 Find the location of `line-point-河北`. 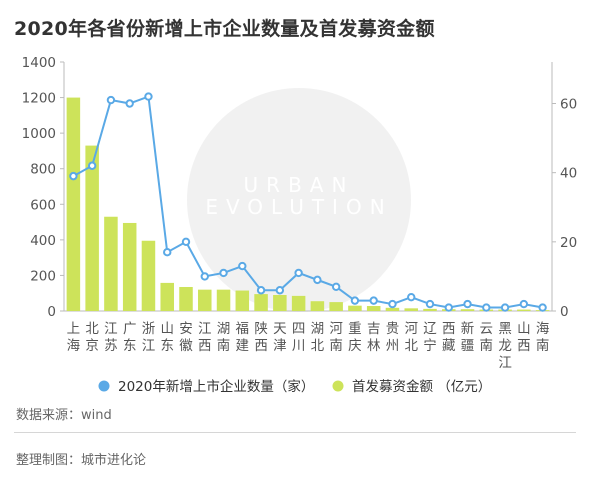

line-point-河北 is located at coordinates (411, 297).